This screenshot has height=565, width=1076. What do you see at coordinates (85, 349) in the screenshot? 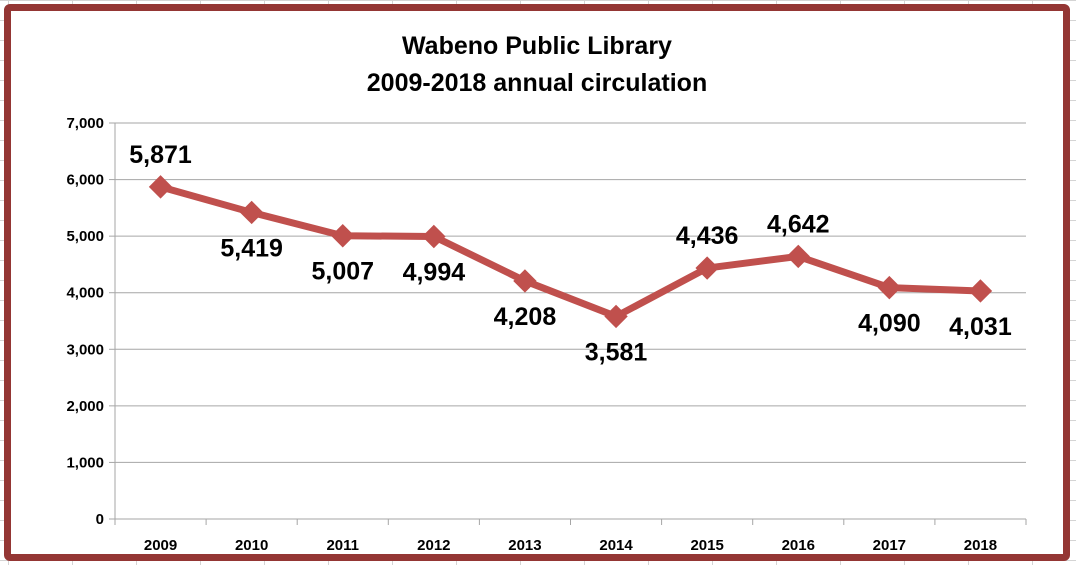
I see `y-tick-label: 3,000` at bounding box center [85, 349].